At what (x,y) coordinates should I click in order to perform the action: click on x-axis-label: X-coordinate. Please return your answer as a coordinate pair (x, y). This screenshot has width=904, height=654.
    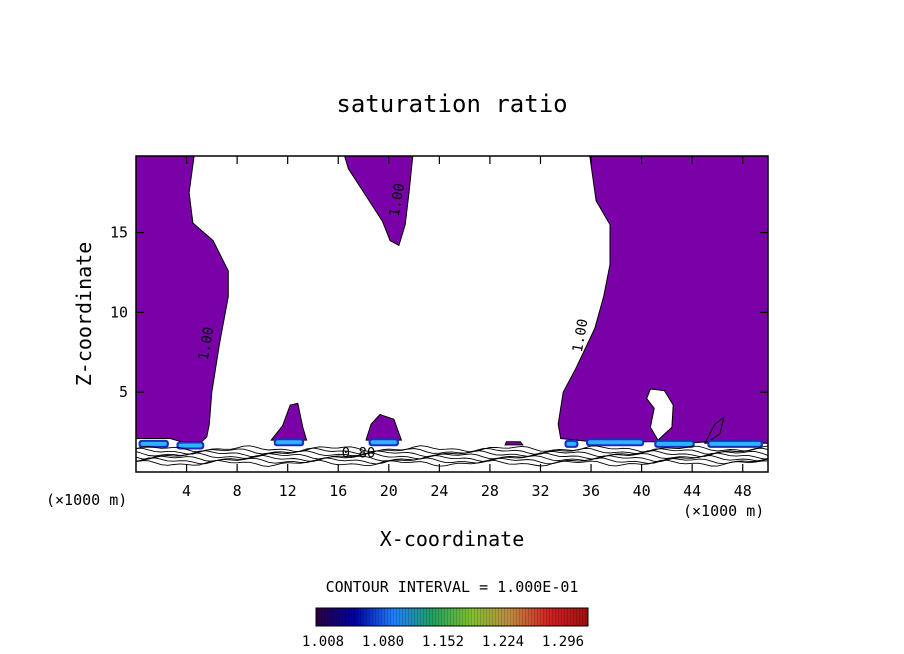
    Looking at the image, I should click on (452, 539).